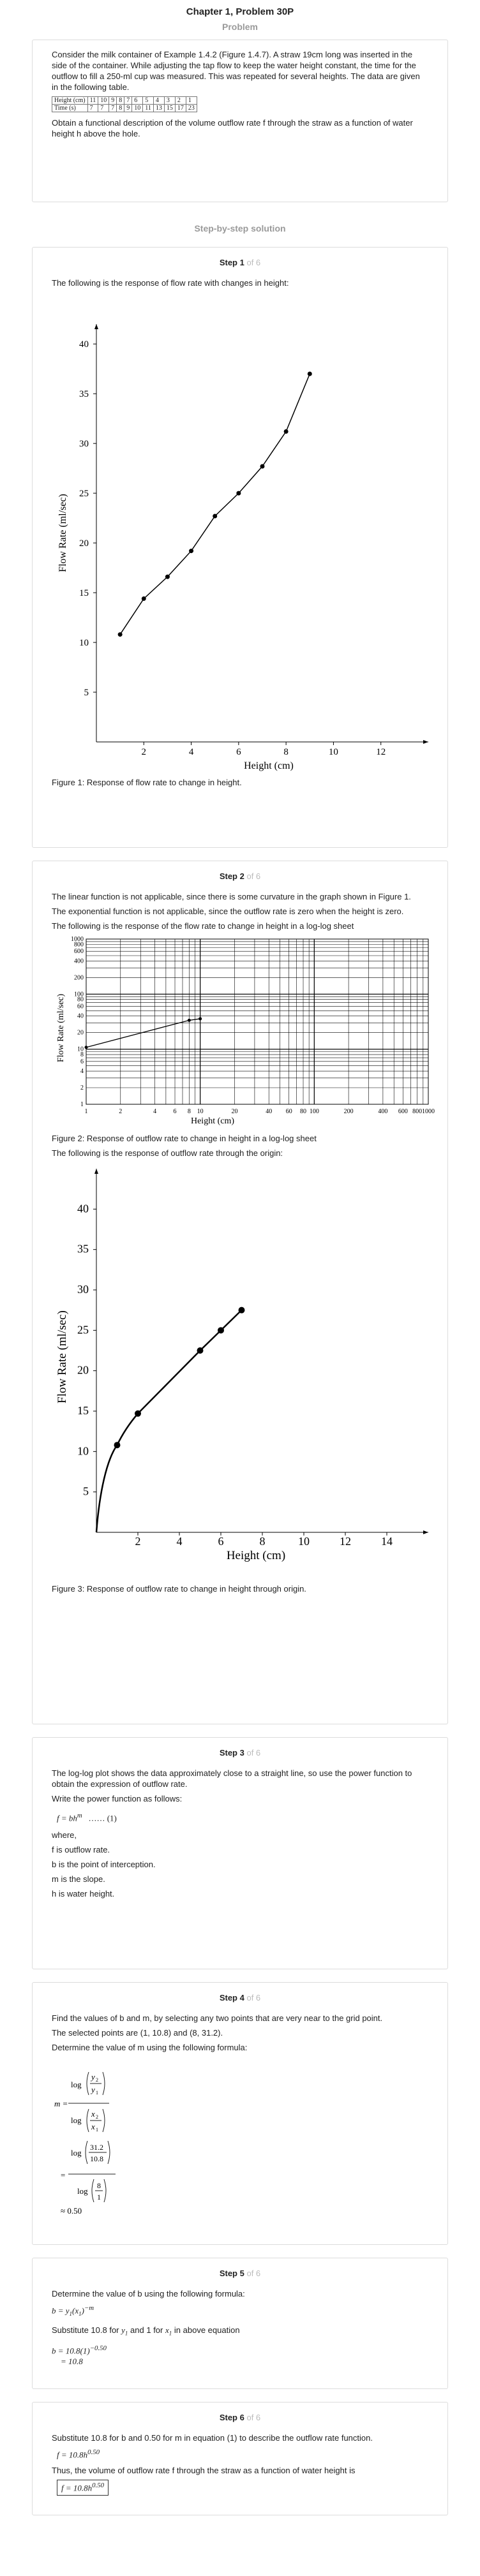 This screenshot has height=2576, width=480. What do you see at coordinates (80, 999) in the screenshot?
I see `y-tick-label: 80` at bounding box center [80, 999].